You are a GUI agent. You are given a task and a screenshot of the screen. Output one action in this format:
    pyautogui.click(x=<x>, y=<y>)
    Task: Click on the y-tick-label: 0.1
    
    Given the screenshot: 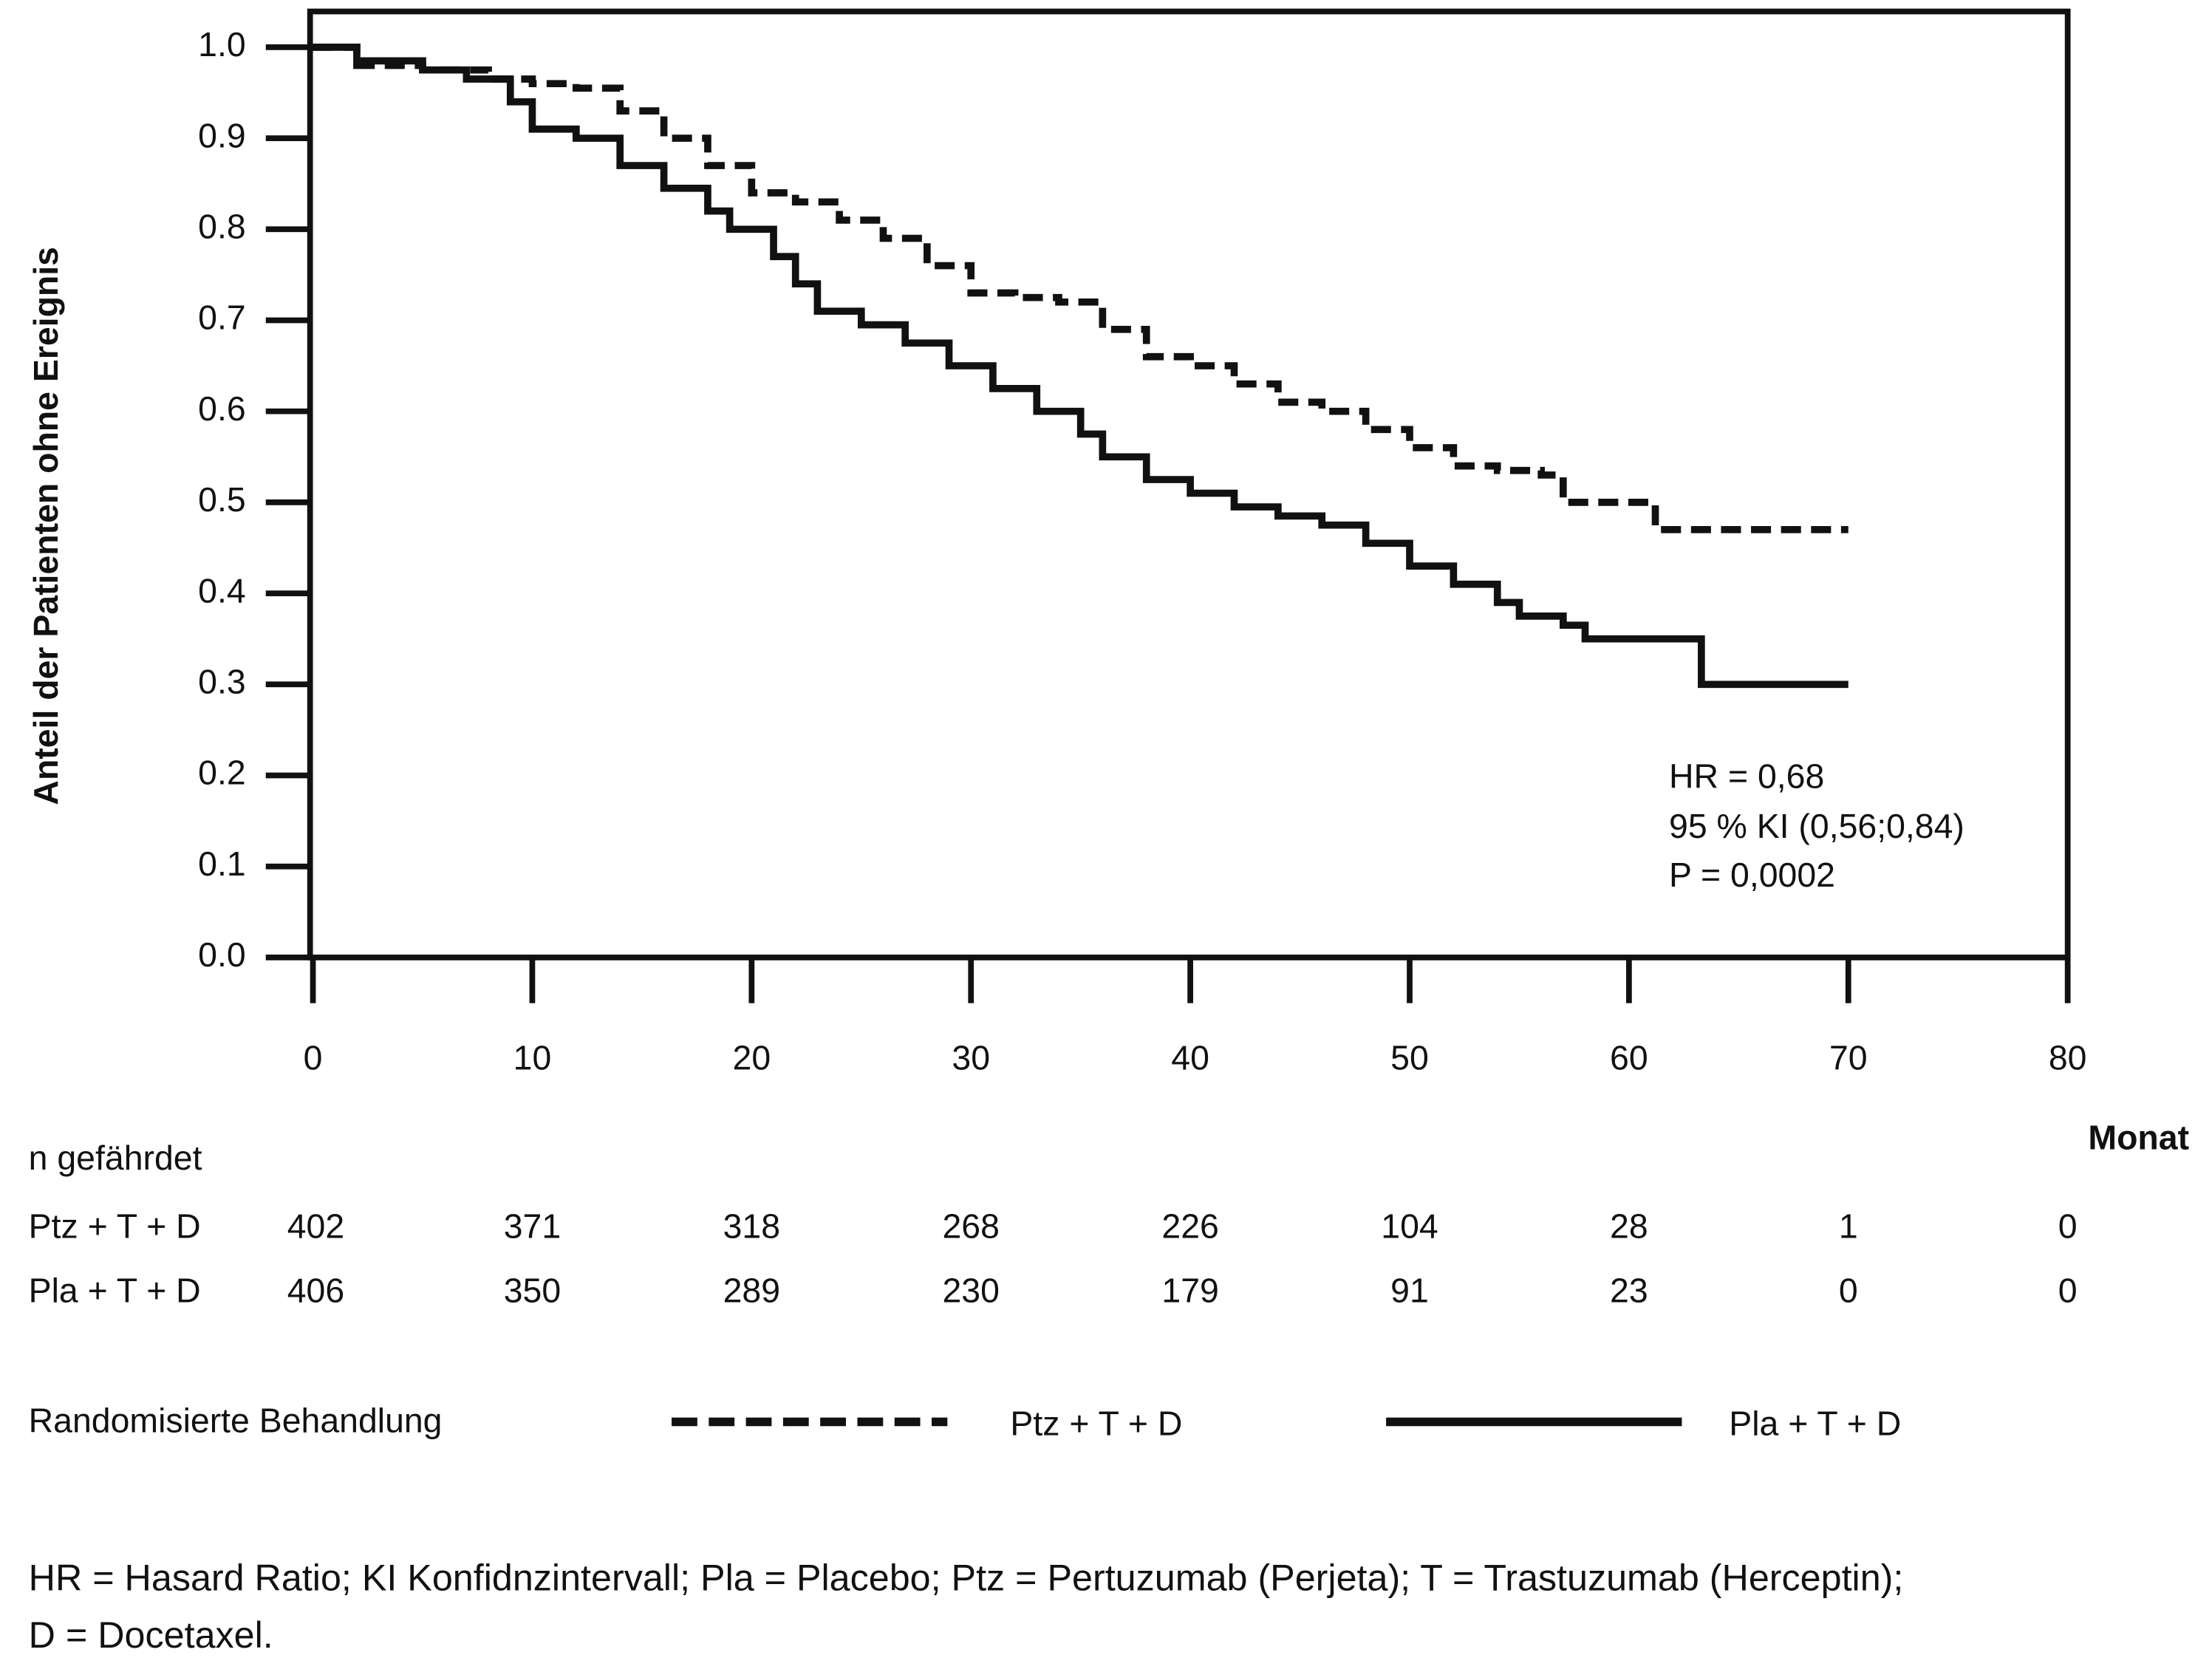 What is the action you would take?
    pyautogui.click(x=222, y=863)
    